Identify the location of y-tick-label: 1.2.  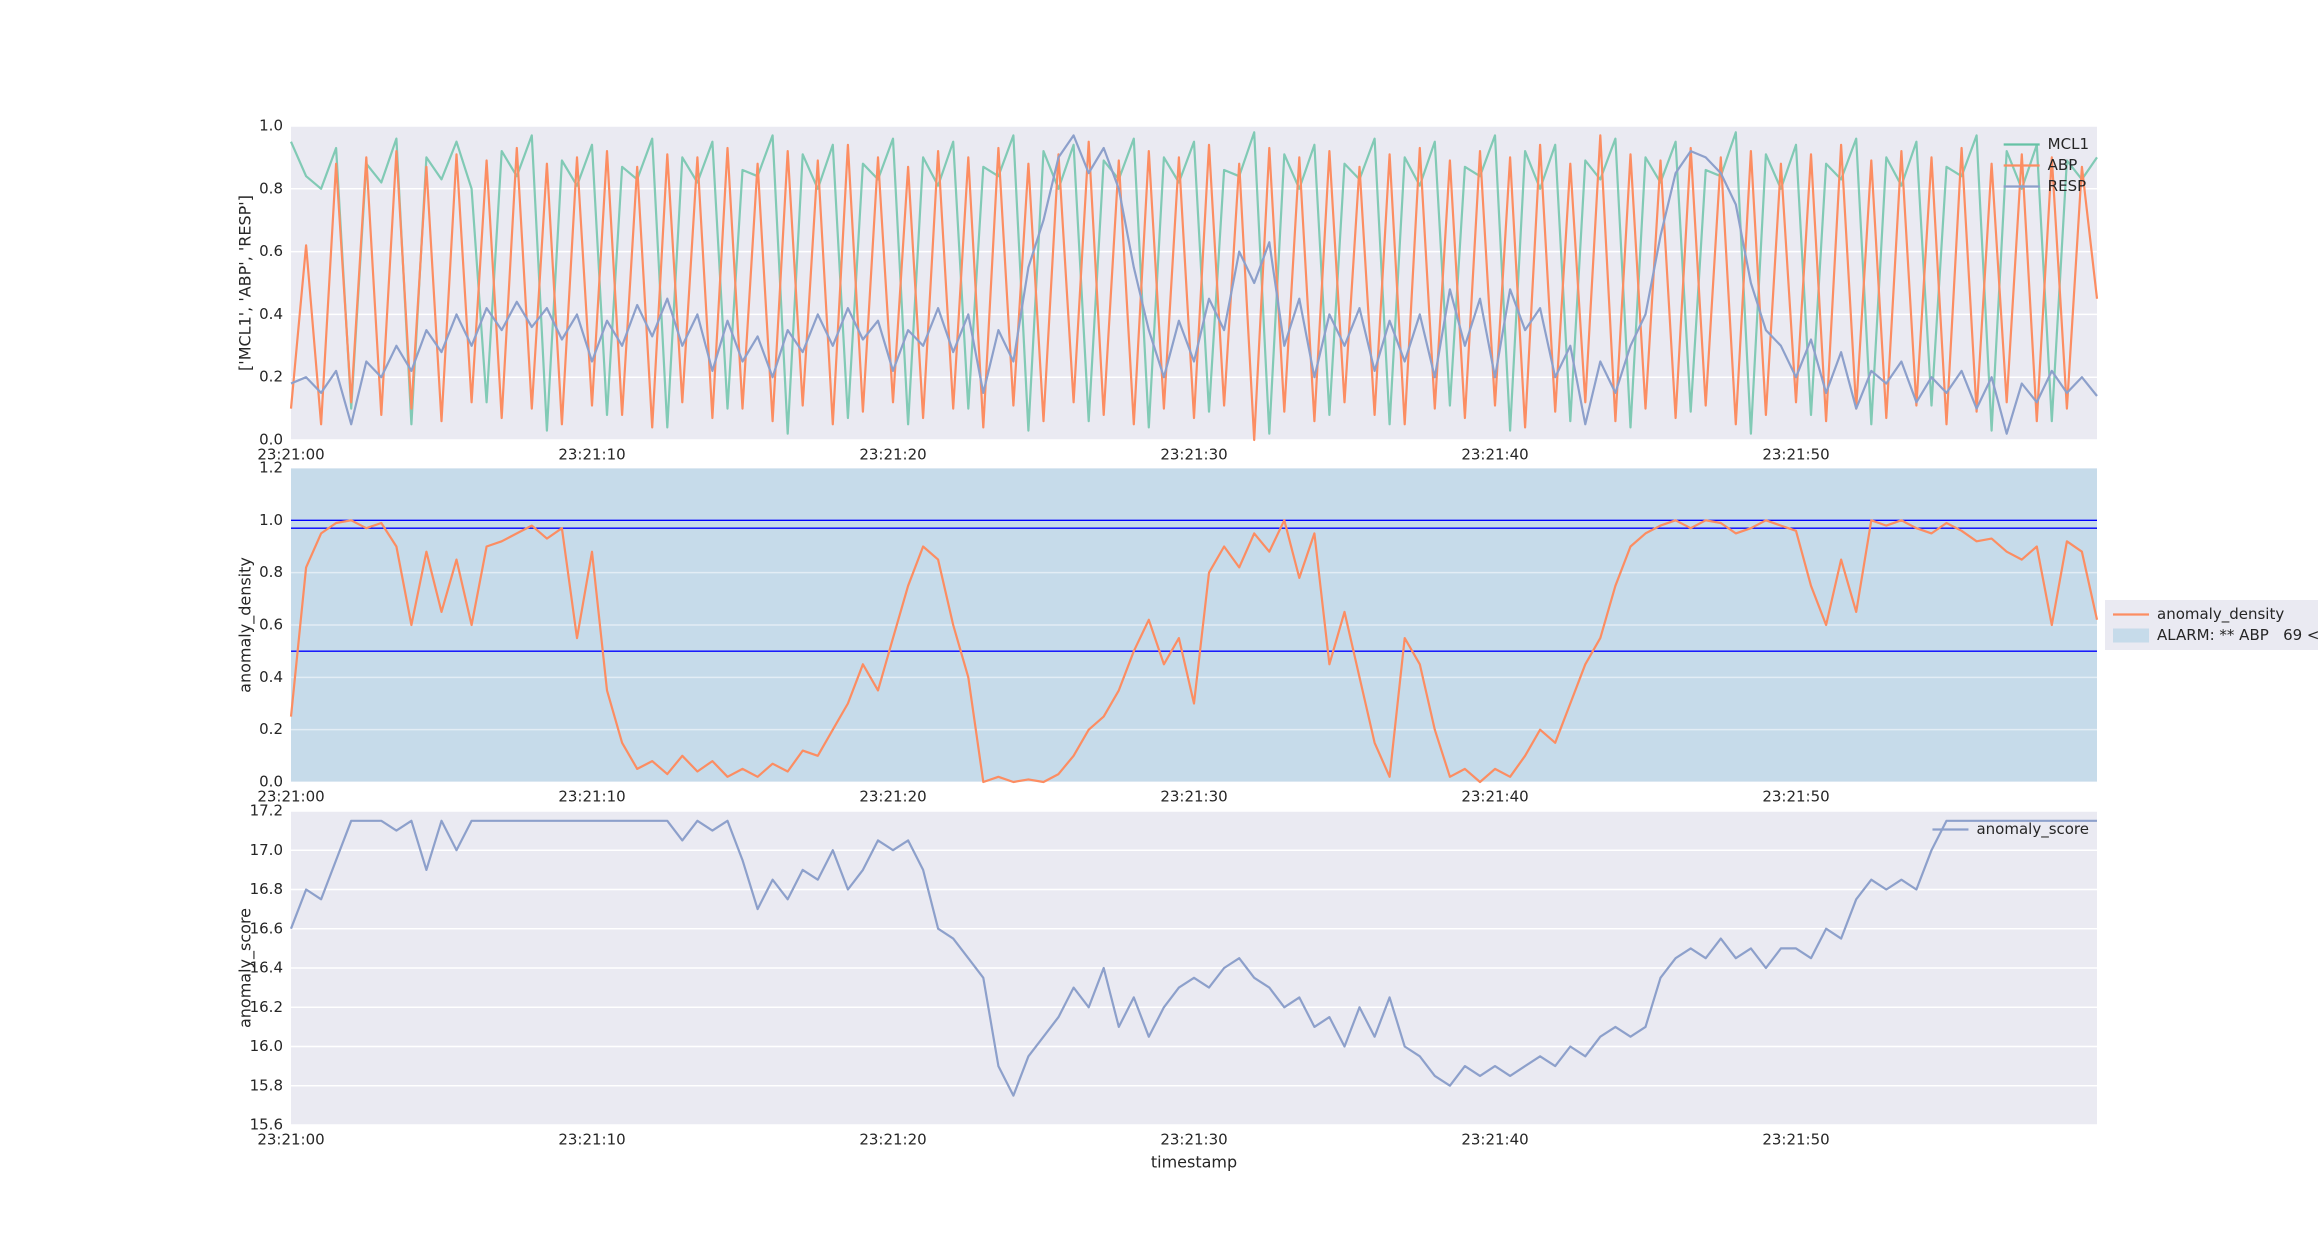
(271, 468).